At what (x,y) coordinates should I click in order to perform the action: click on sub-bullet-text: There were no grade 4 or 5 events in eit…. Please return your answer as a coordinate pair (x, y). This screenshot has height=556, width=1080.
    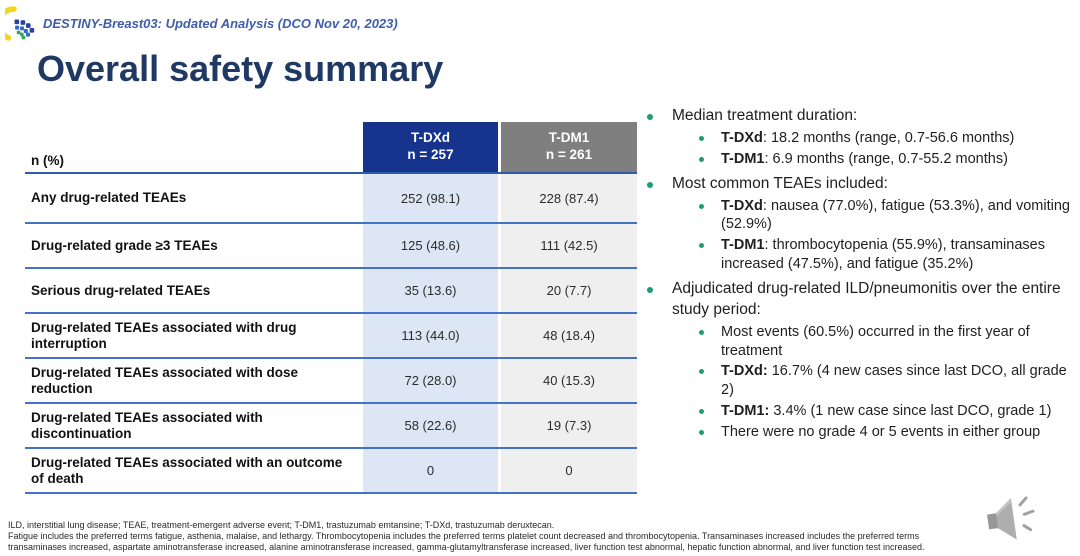
    Looking at the image, I should click on (881, 431).